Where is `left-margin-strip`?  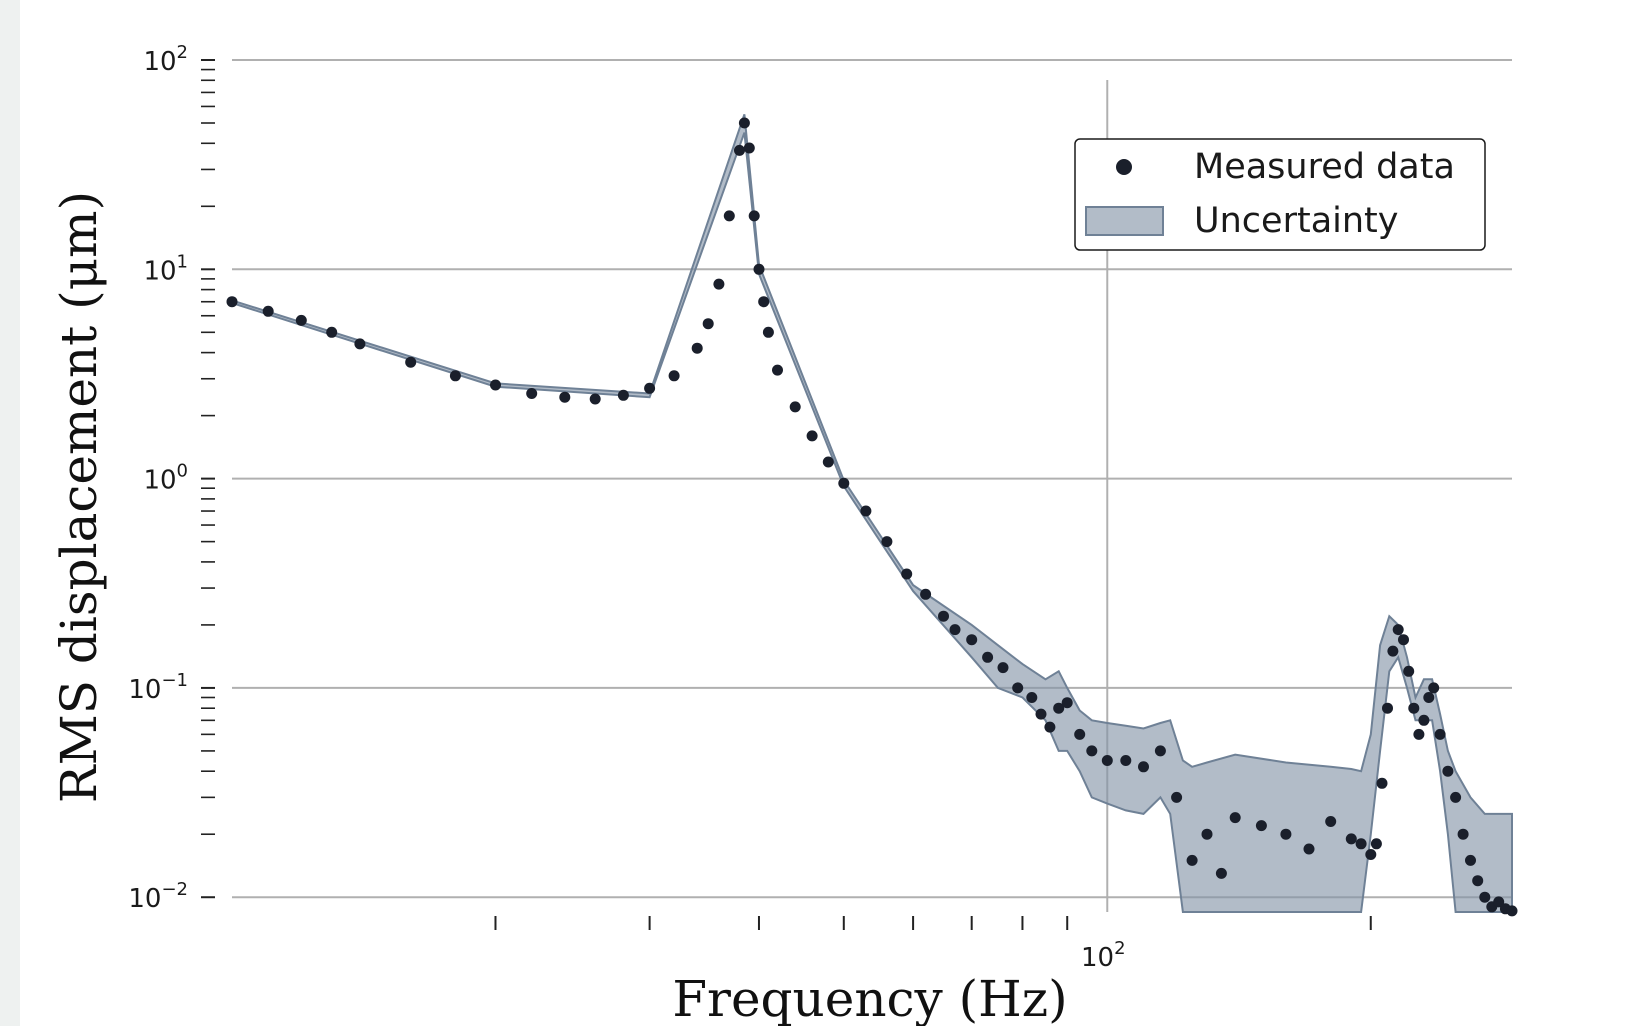 left-margin-strip is located at coordinates (10, 513).